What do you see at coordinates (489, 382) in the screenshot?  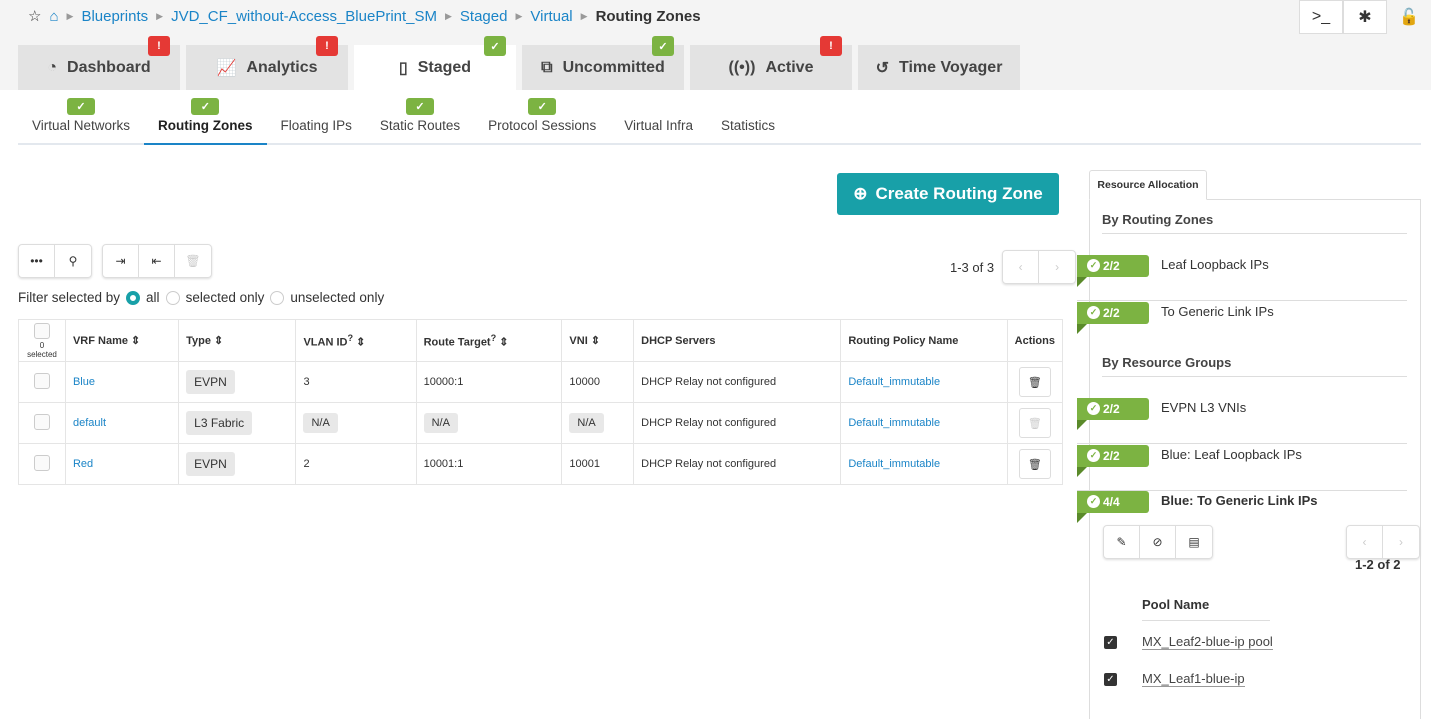 I see `route-target: 10000:1` at bounding box center [489, 382].